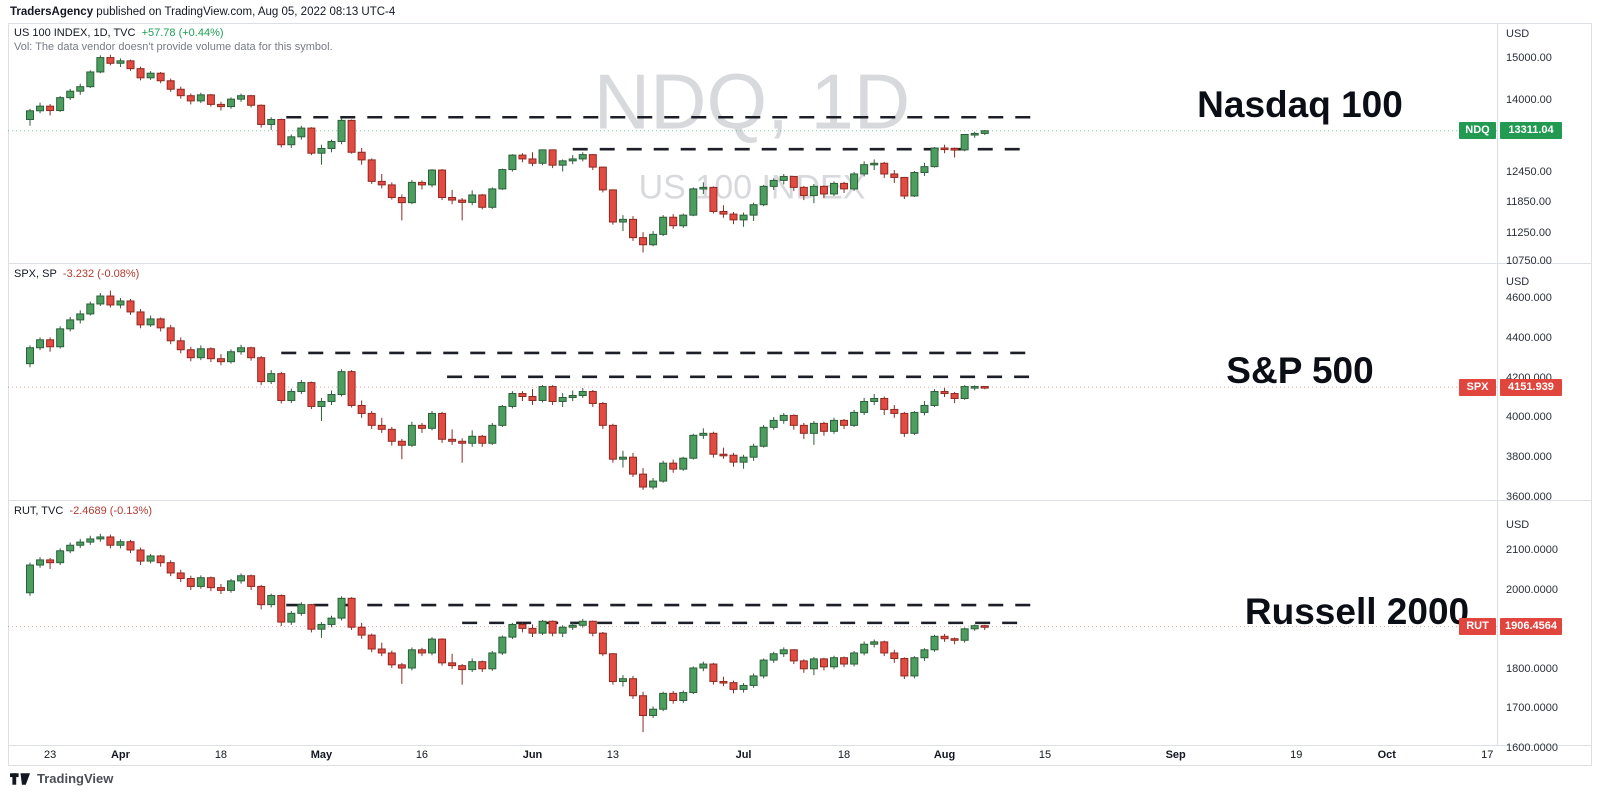  What do you see at coordinates (944, 755) in the screenshot?
I see `time-axis-label: Aug` at bounding box center [944, 755].